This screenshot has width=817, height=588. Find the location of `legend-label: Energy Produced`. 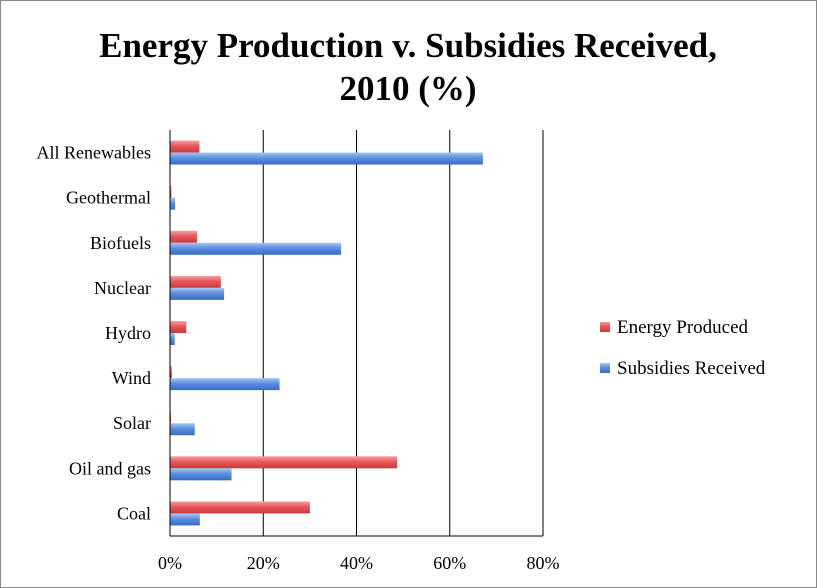

legend-label: Energy Produced is located at coordinates (683, 327).